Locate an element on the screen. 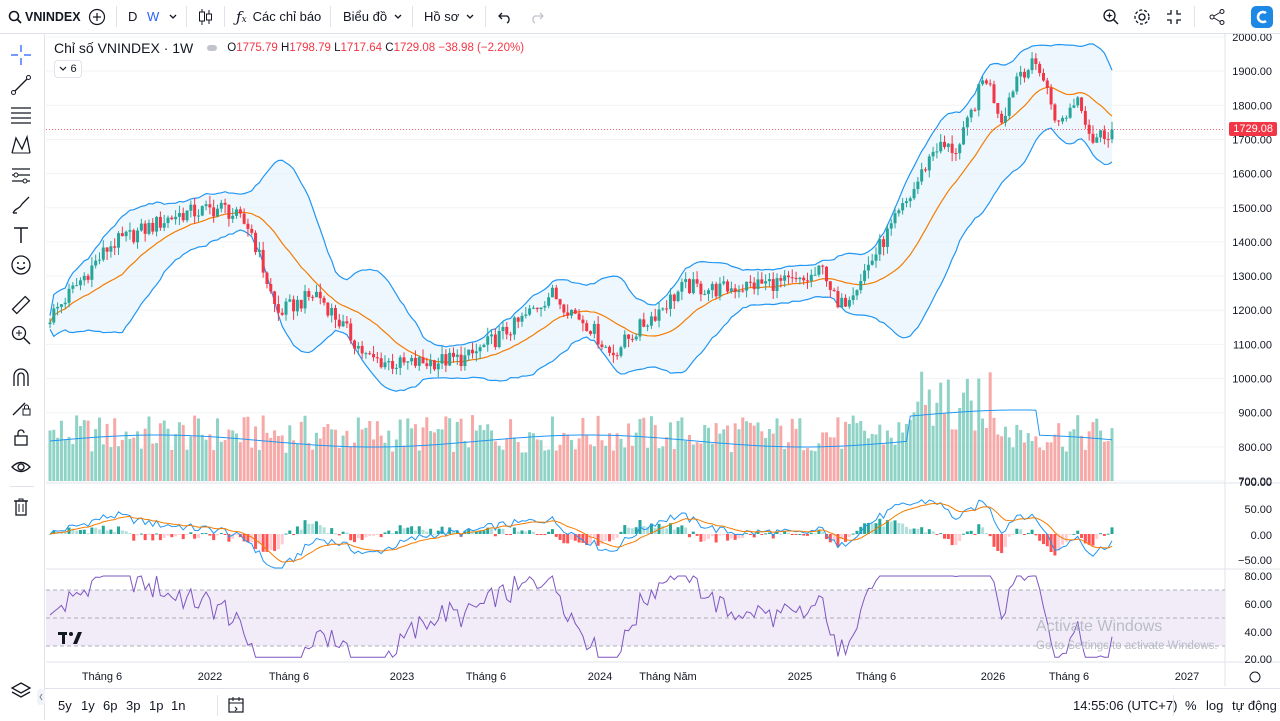 The image size is (1280, 721). pattern-icon is located at coordinates (21, 145).